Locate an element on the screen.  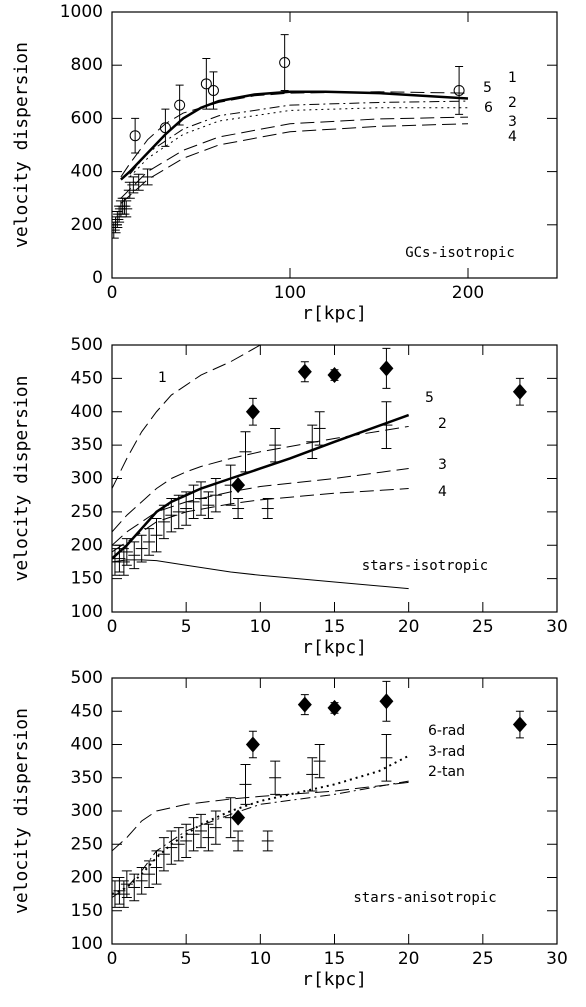
y-tick-label: 1000 is located at coordinates (81, 12).